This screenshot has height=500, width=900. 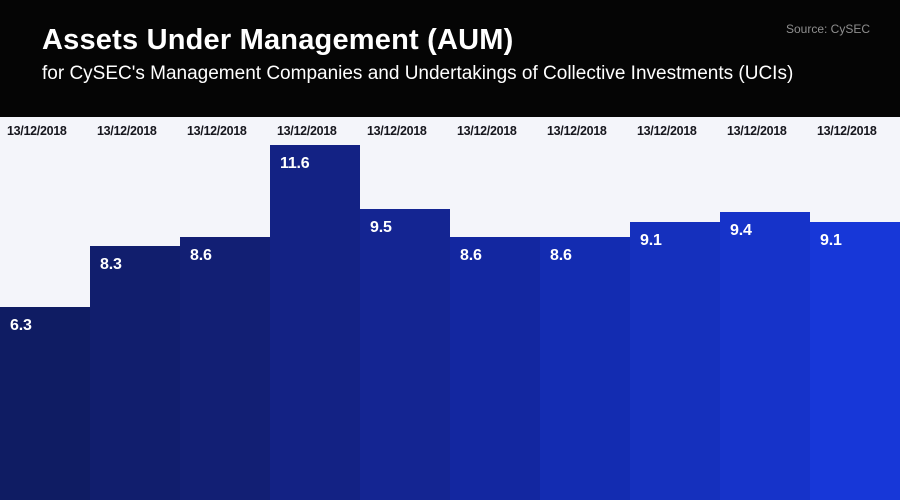 I want to click on chart-column: 13/12/2018 9.5, so click(x=405, y=308).